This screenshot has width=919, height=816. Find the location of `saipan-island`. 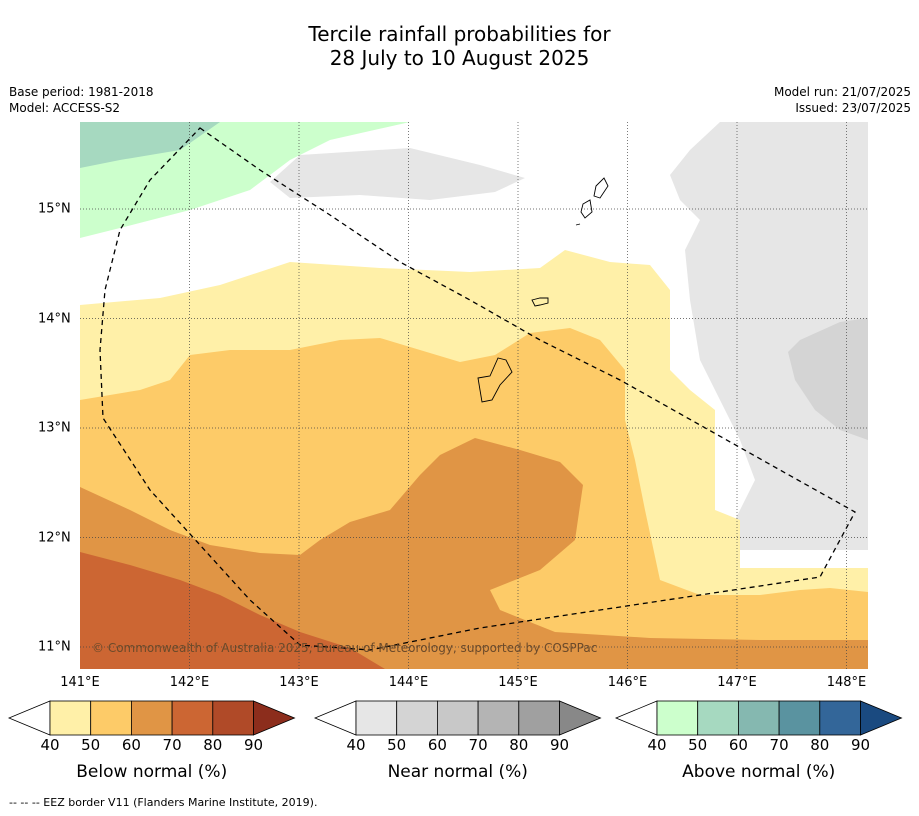

saipan-island is located at coordinates (601, 188).